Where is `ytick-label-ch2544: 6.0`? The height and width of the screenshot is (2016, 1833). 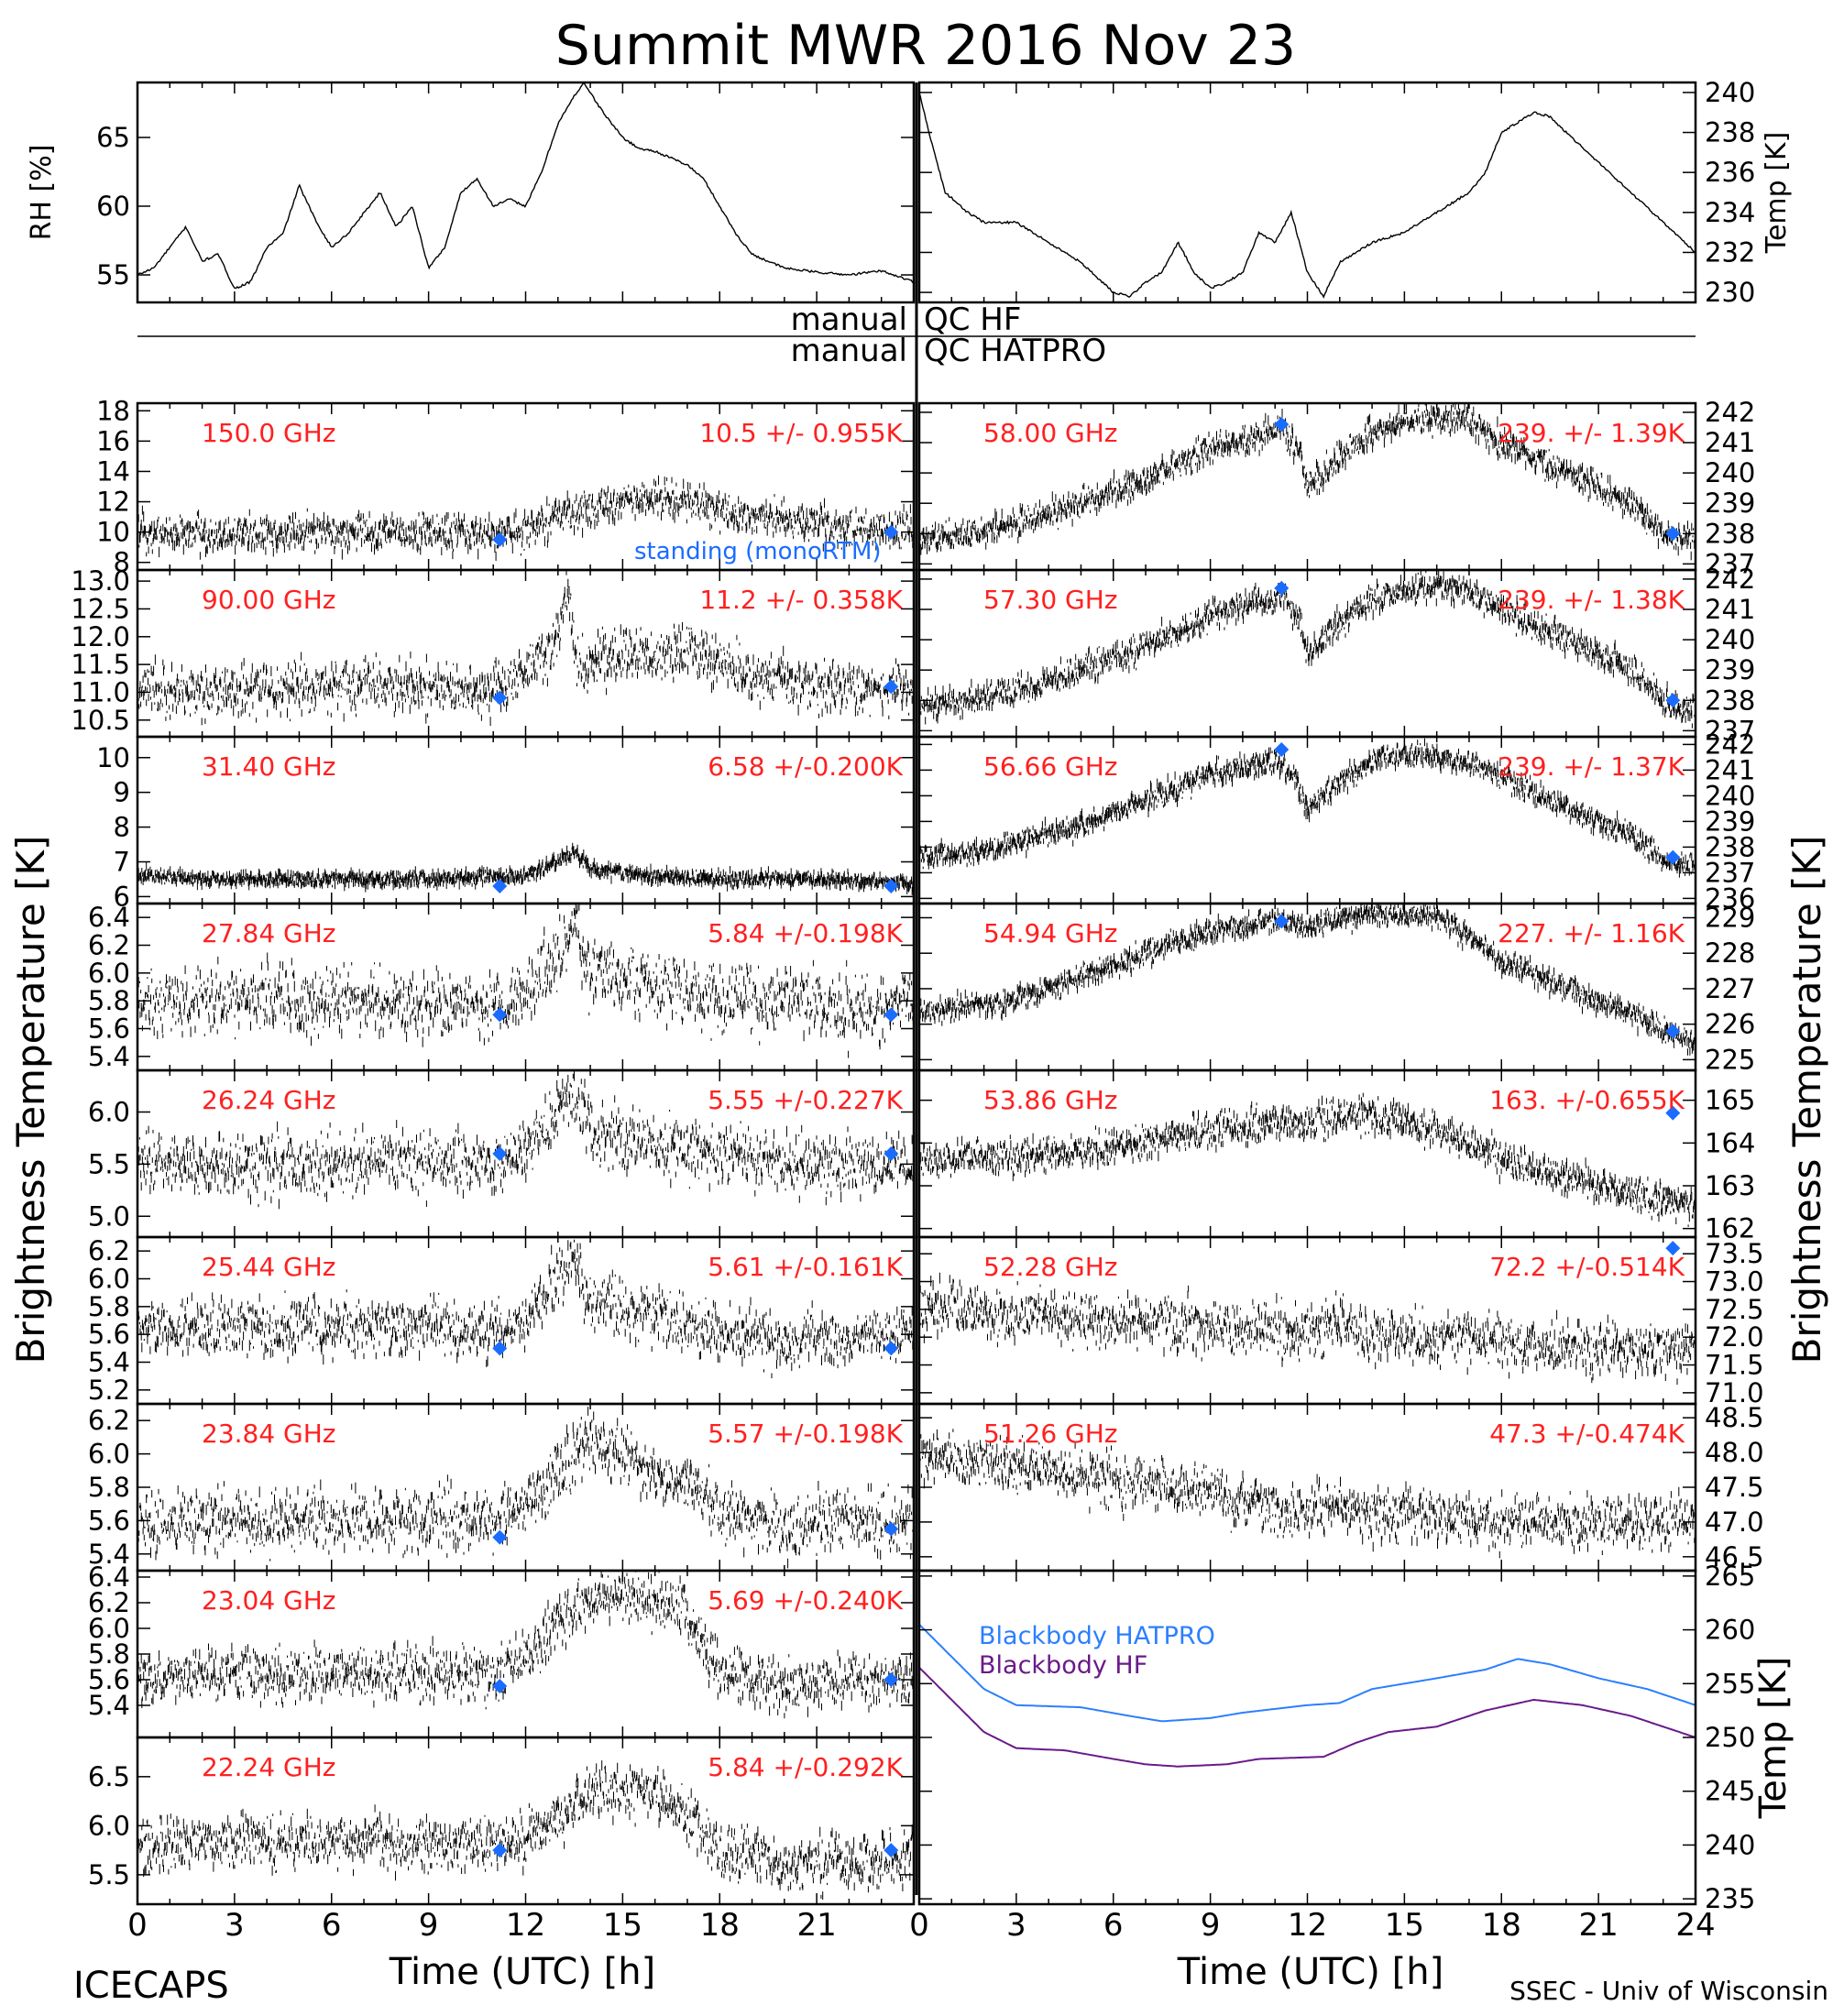
ytick-label-ch2544: 6.0 is located at coordinates (109, 1279).